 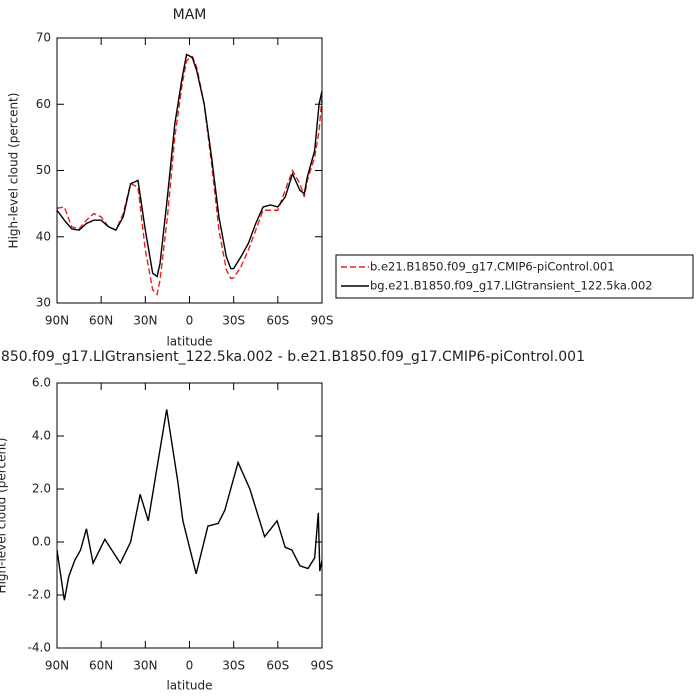 I want to click on y-tick-label: 70, so click(x=43, y=38).